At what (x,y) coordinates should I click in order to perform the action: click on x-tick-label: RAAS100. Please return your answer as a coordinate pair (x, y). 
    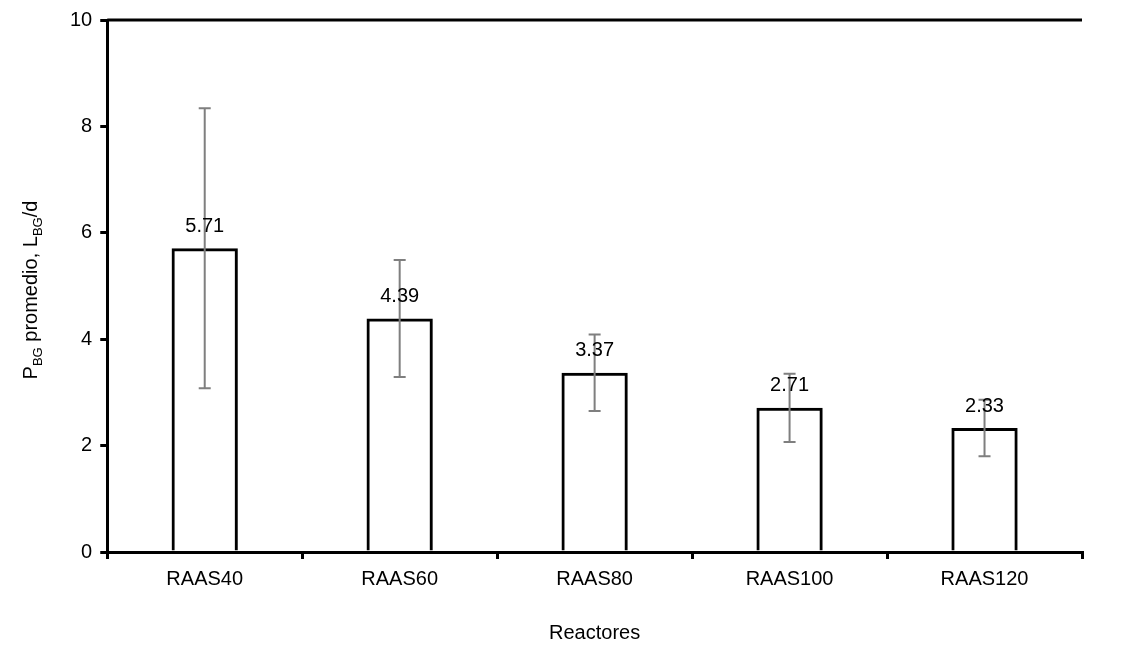
    Looking at the image, I should click on (789, 577).